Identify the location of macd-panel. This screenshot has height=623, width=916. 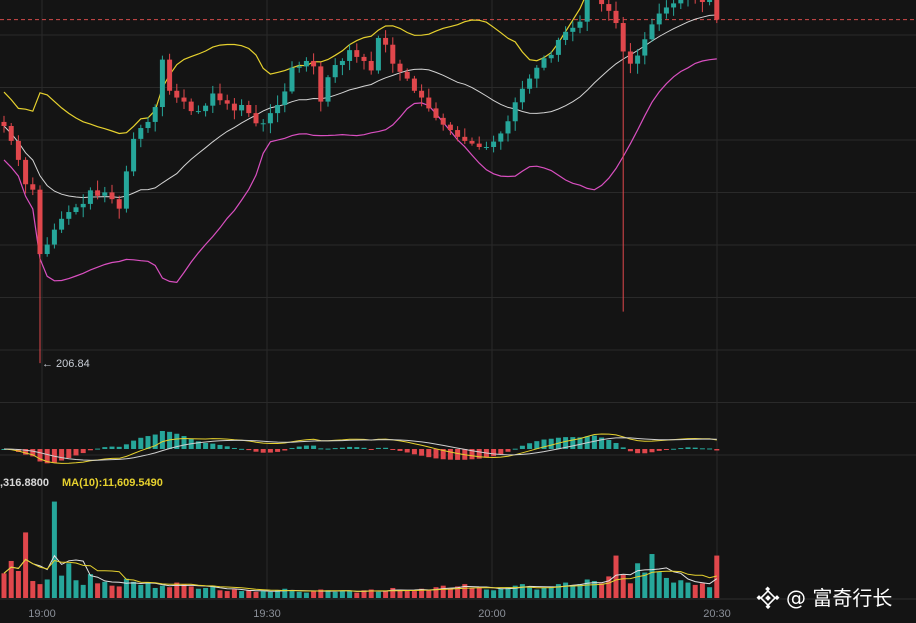
(360, 447).